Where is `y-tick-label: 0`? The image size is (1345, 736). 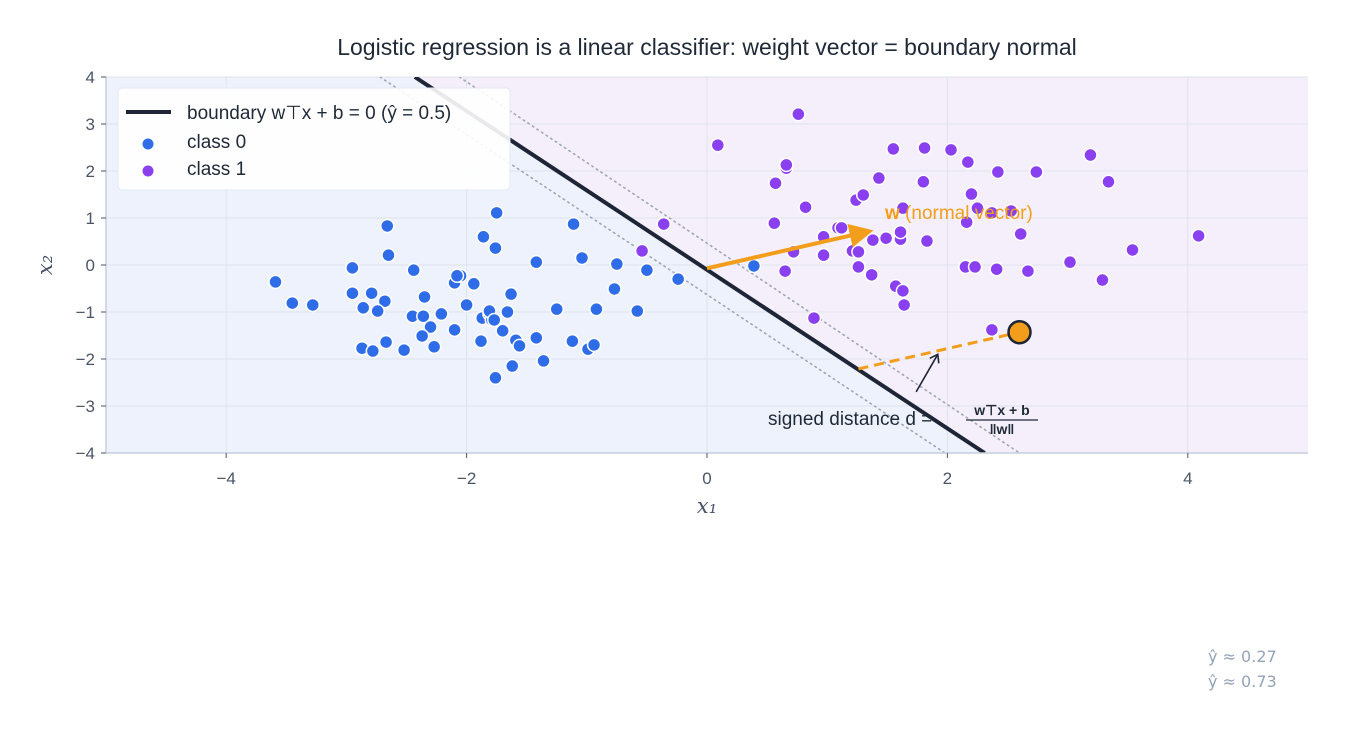 y-tick-label: 0 is located at coordinates (90, 265).